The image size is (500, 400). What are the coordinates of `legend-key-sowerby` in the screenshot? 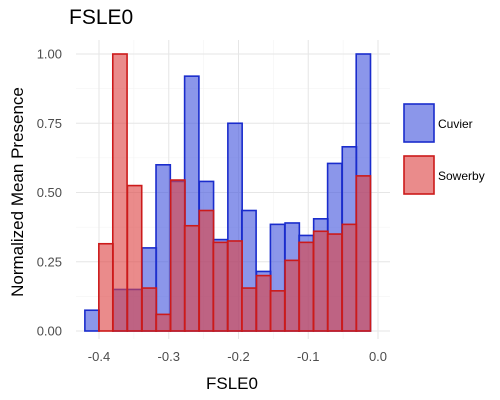 It's located at (419, 175).